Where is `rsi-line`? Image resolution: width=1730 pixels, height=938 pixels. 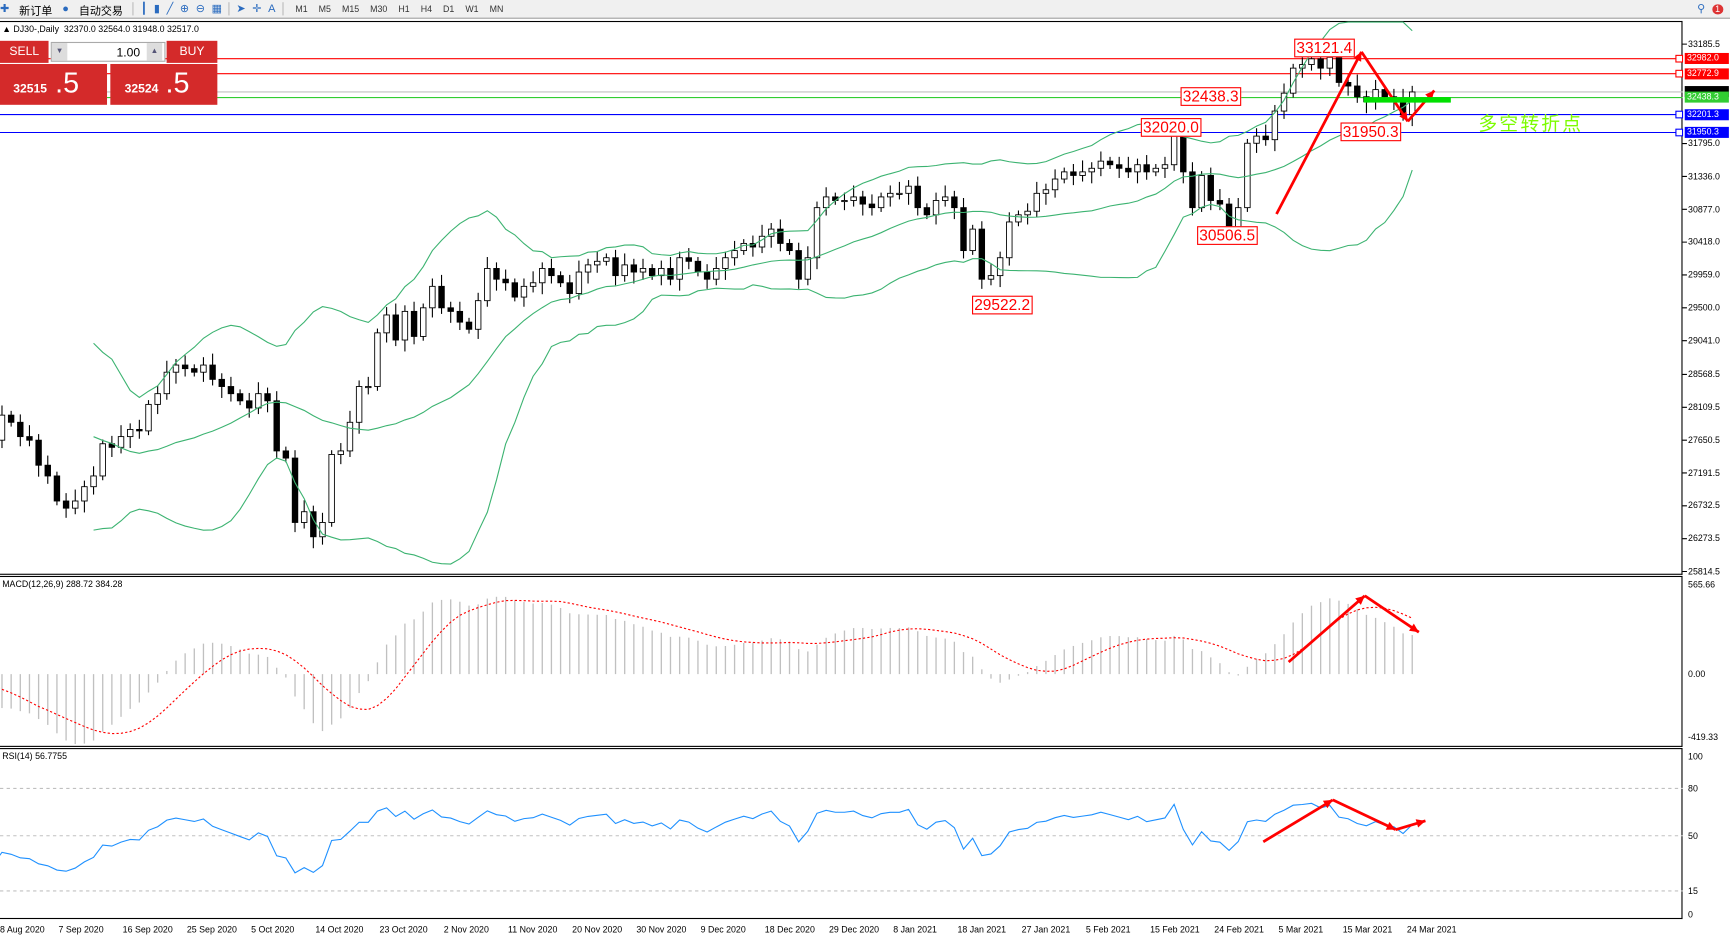 rsi-line is located at coordinates (706, 838).